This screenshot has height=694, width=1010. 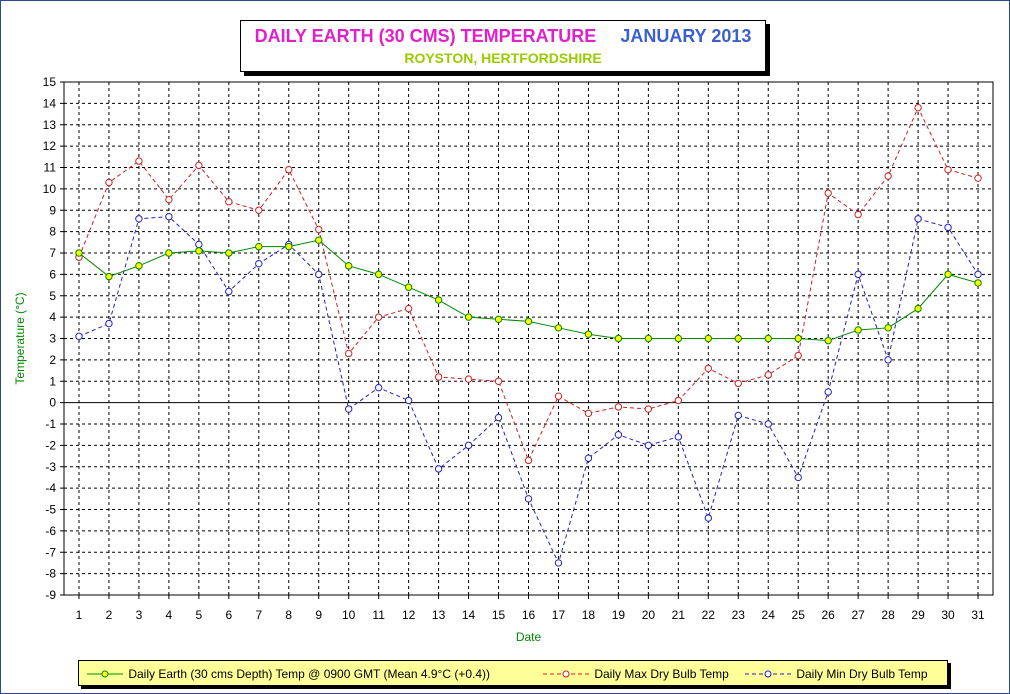 What do you see at coordinates (169, 615) in the screenshot?
I see `x-tick-label: 4` at bounding box center [169, 615].